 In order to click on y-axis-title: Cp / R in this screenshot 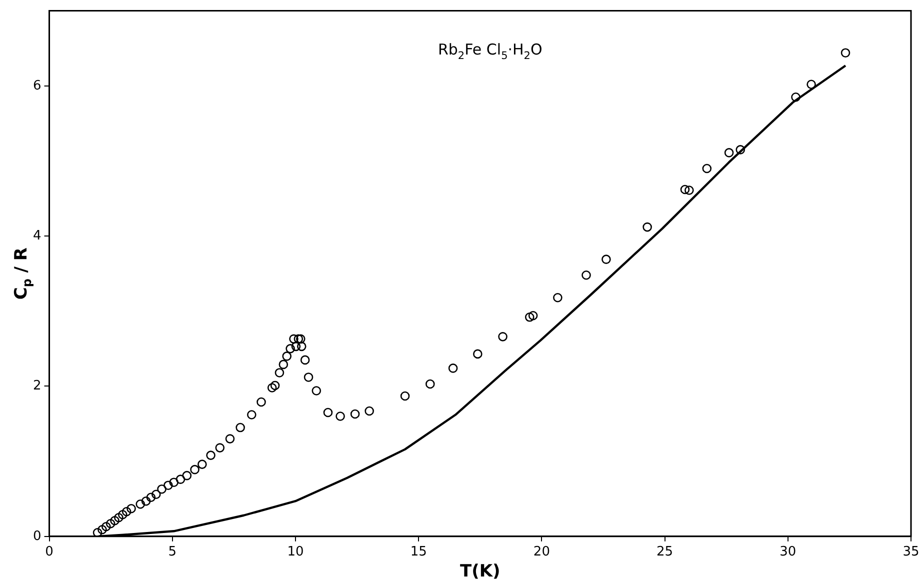, I will do `click(22, 274)`.